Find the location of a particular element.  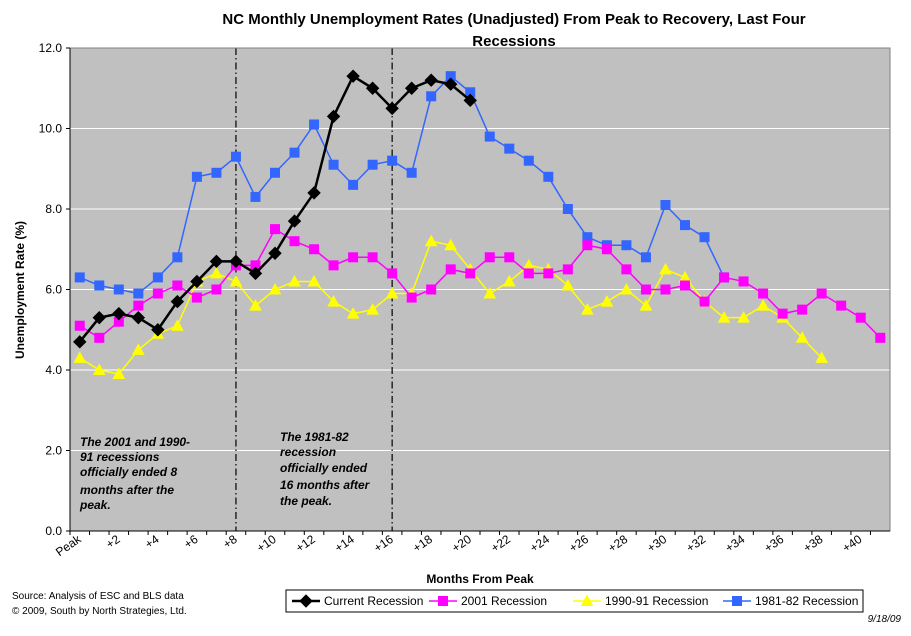

source-note: Source: Analysis of ESC and BLS data is located at coordinates (98, 596).